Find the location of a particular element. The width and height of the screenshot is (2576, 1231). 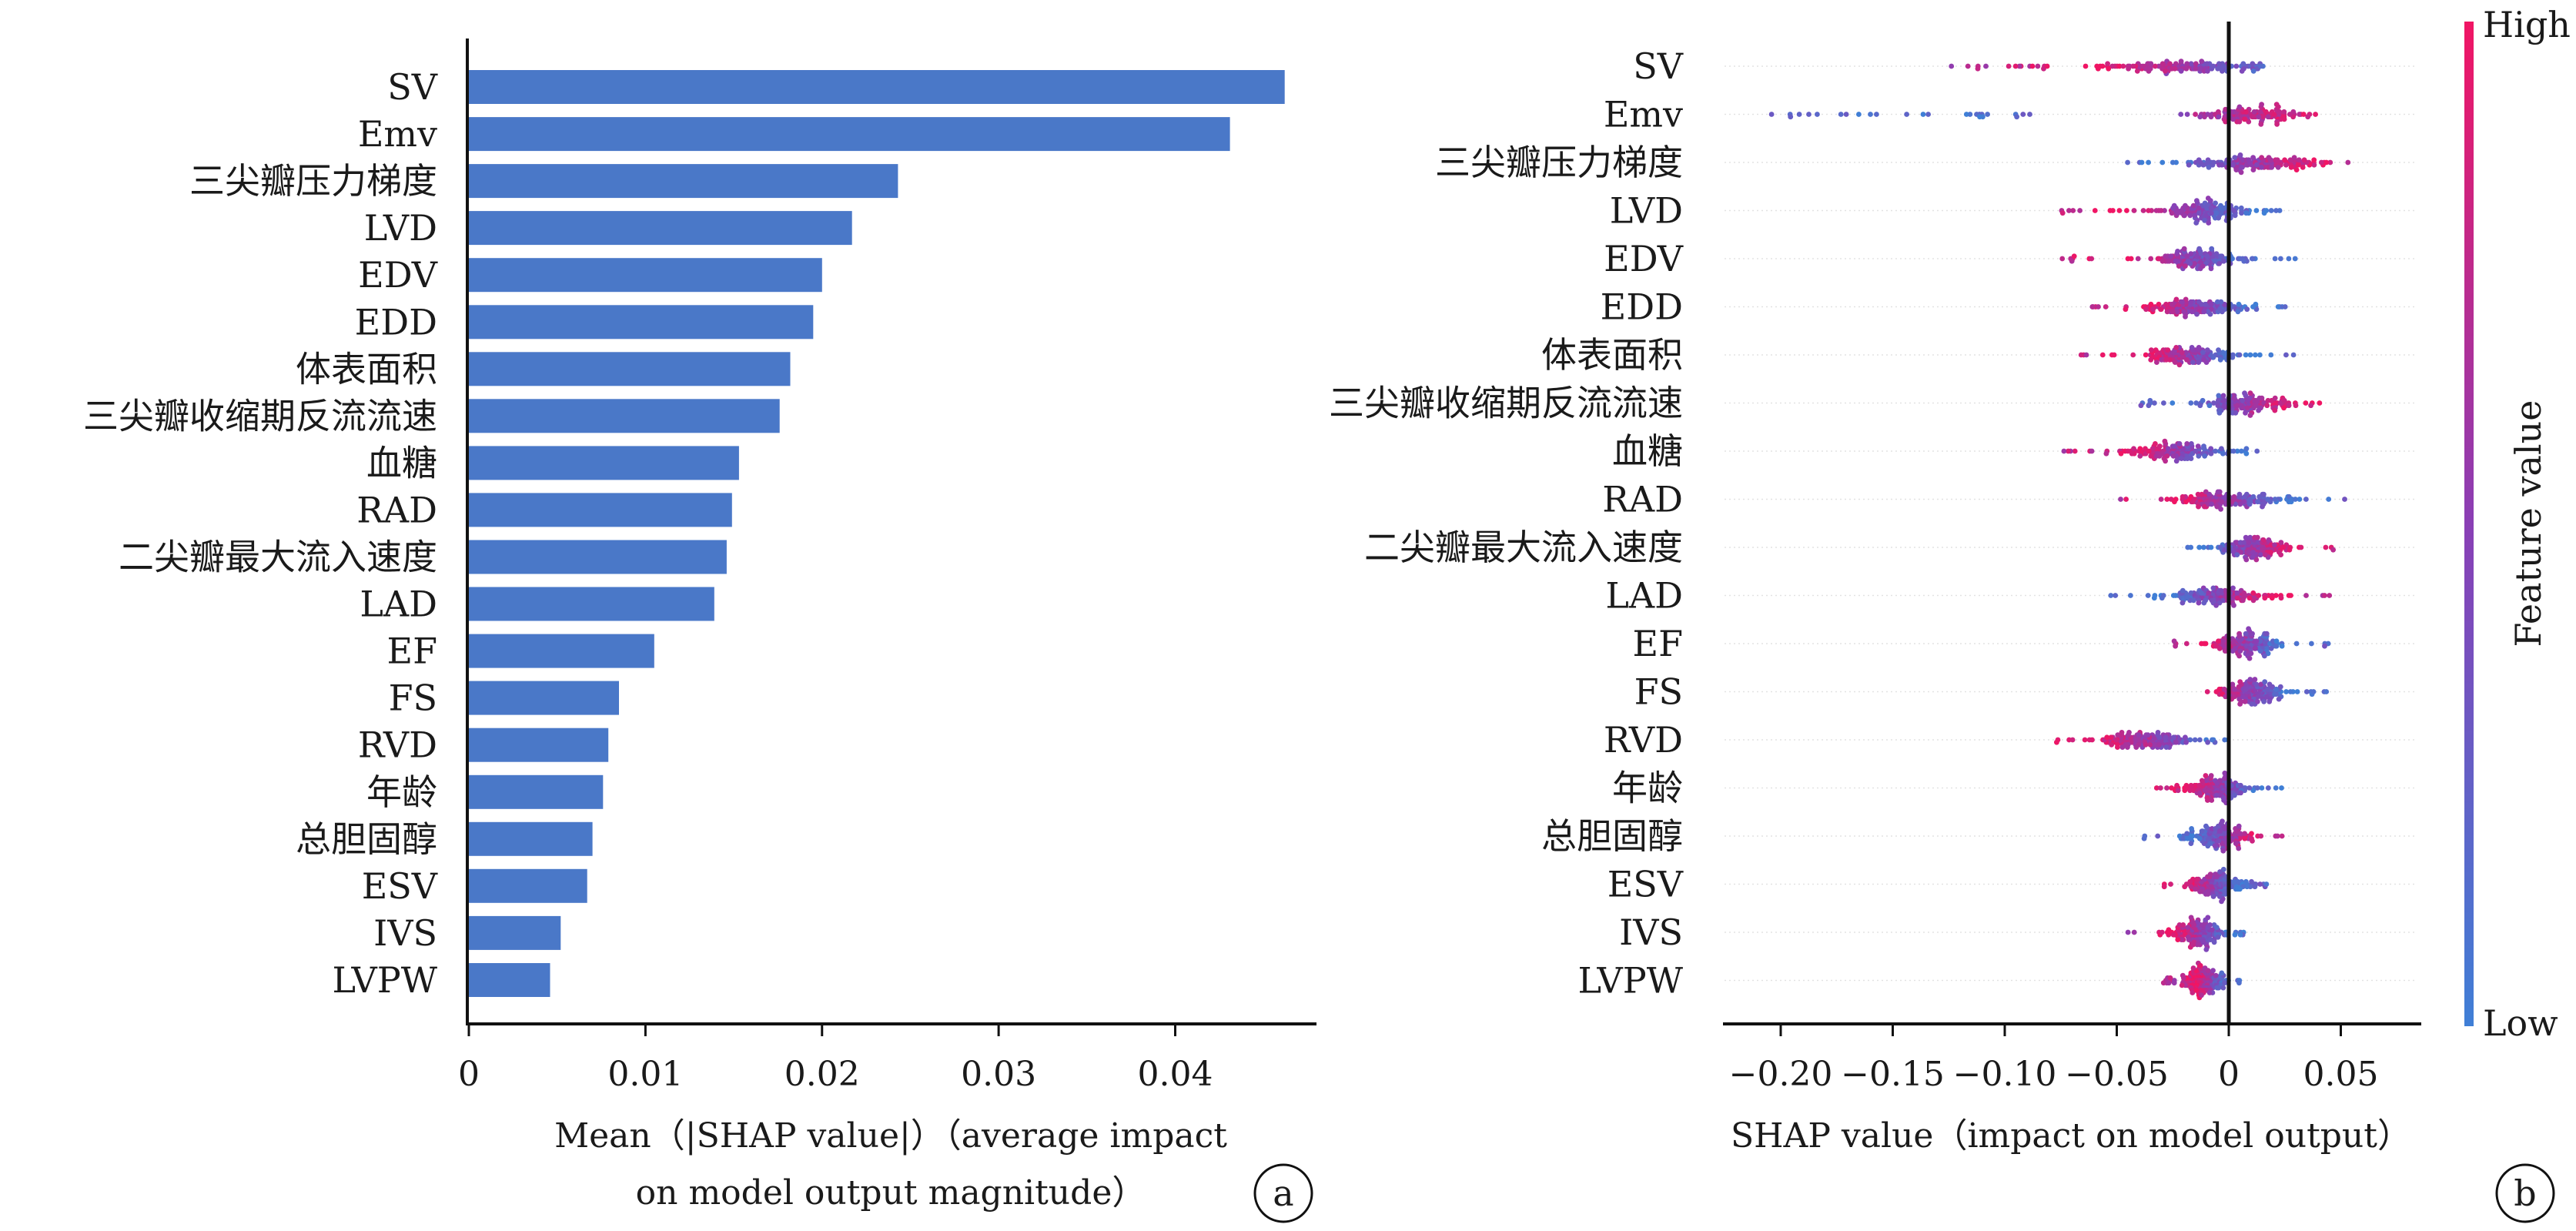

panel-a-label-7: 三尖瓣收缩期反流流速 is located at coordinates (260, 416).